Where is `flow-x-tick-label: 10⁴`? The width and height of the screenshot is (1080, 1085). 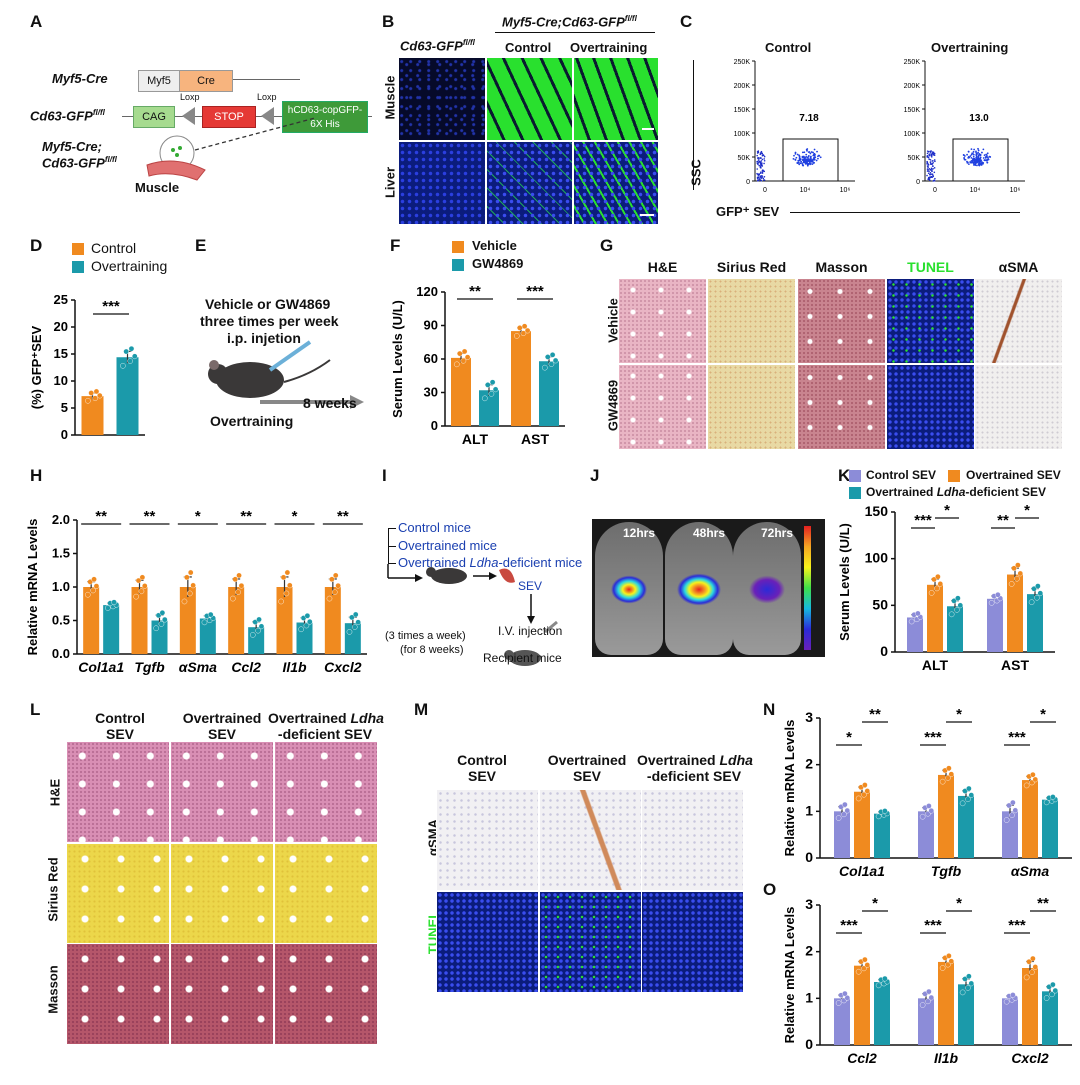
flow-x-tick-label: 10⁴ is located at coordinates (975, 190).